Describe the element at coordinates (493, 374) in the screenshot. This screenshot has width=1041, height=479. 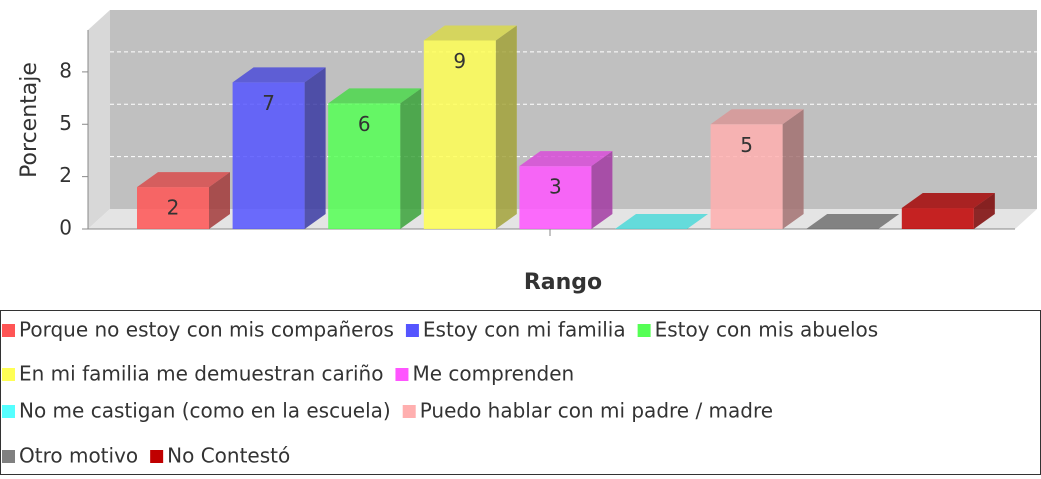
I see `legend-label: Me comprenden` at that location.